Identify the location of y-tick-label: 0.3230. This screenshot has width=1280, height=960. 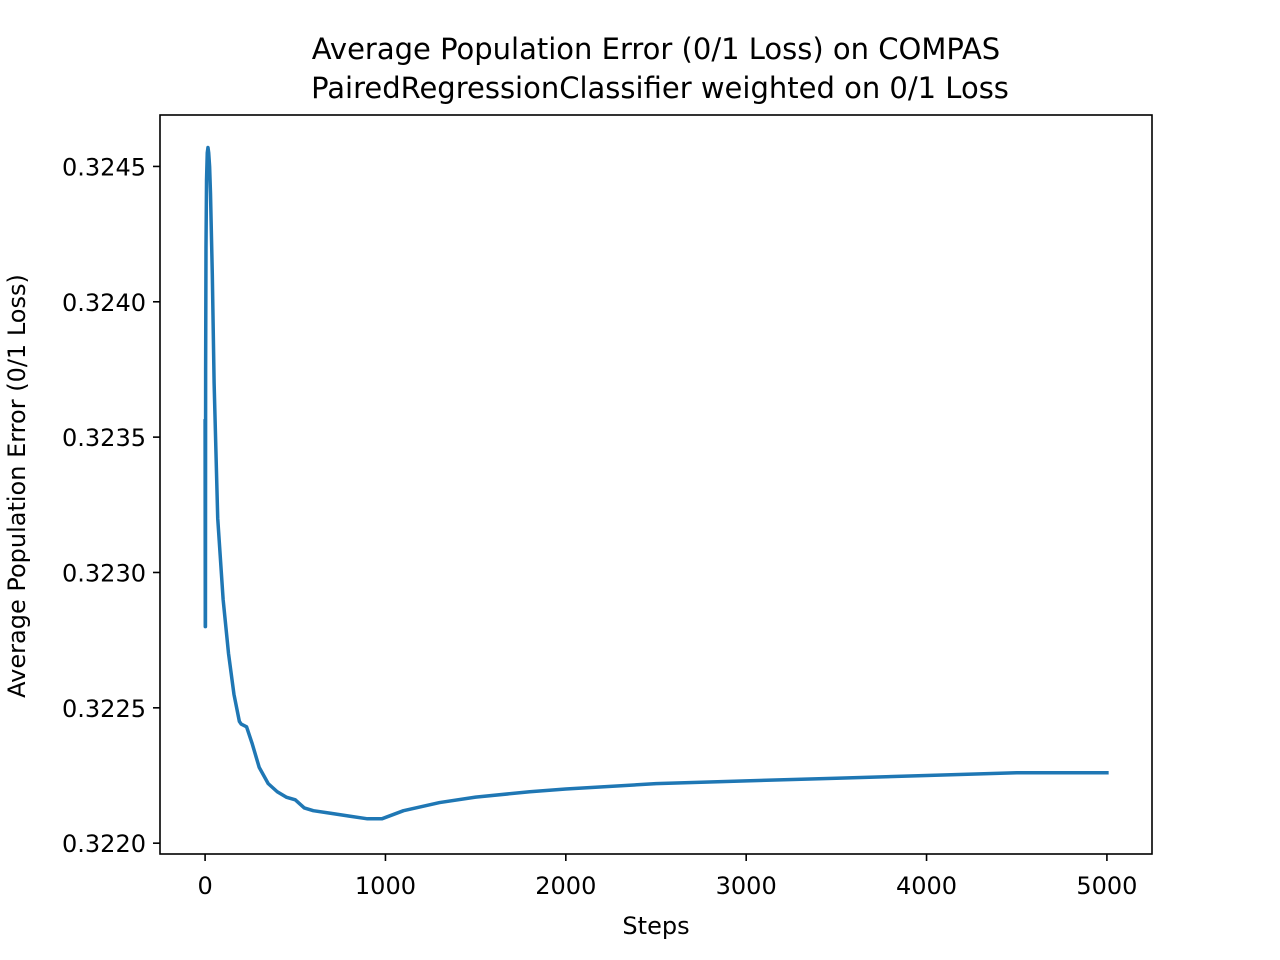
(104, 573).